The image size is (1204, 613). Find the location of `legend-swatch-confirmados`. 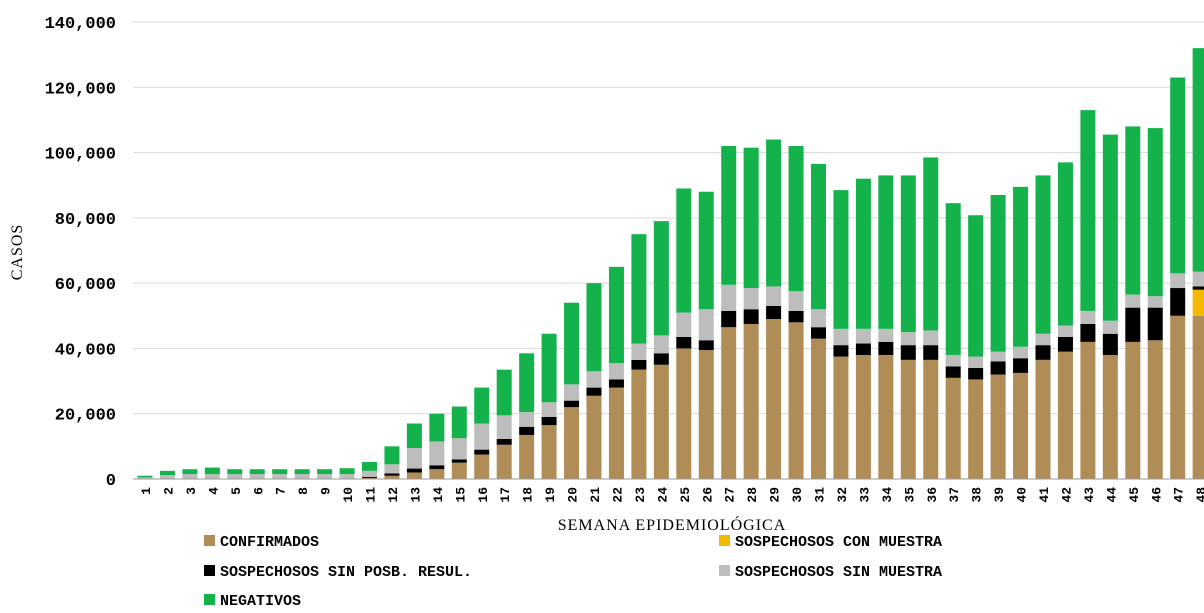

legend-swatch-confirmados is located at coordinates (209, 540).